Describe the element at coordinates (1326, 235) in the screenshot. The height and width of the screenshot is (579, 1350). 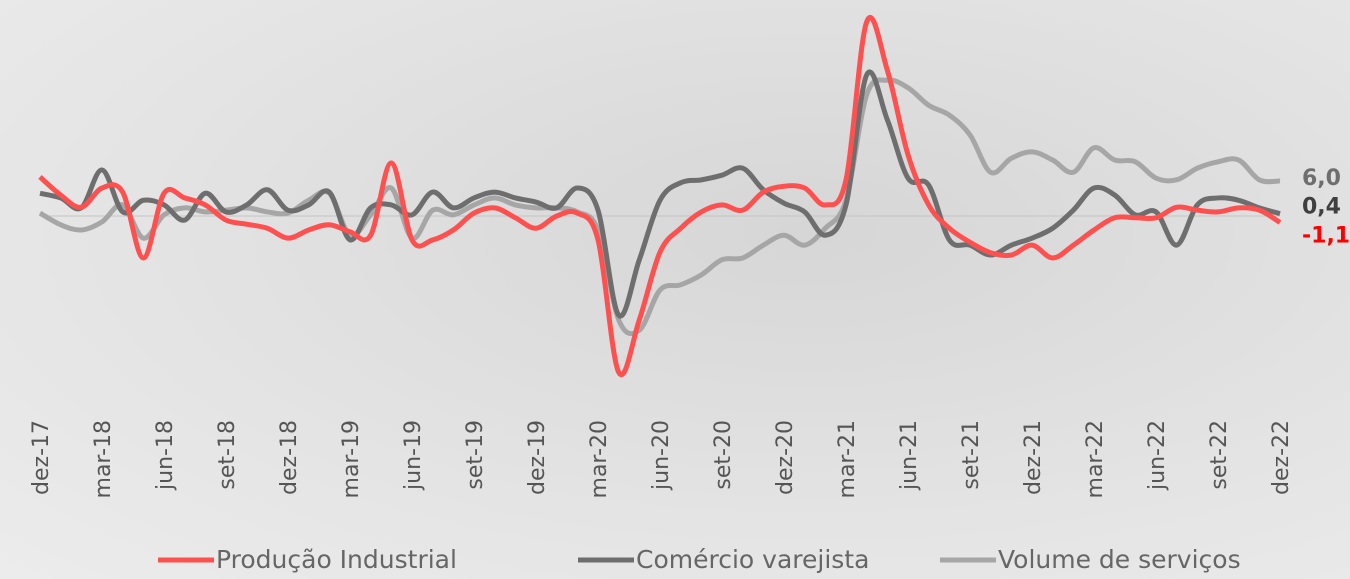
I see `end-label: -1,1` at that location.